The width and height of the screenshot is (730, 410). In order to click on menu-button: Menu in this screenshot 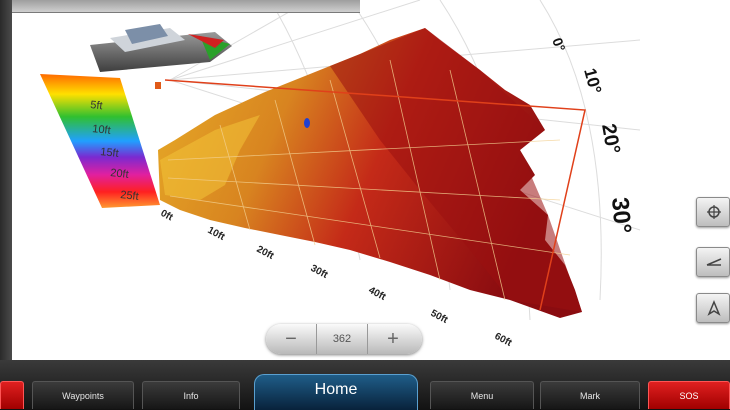, I will do `click(482, 395)`.